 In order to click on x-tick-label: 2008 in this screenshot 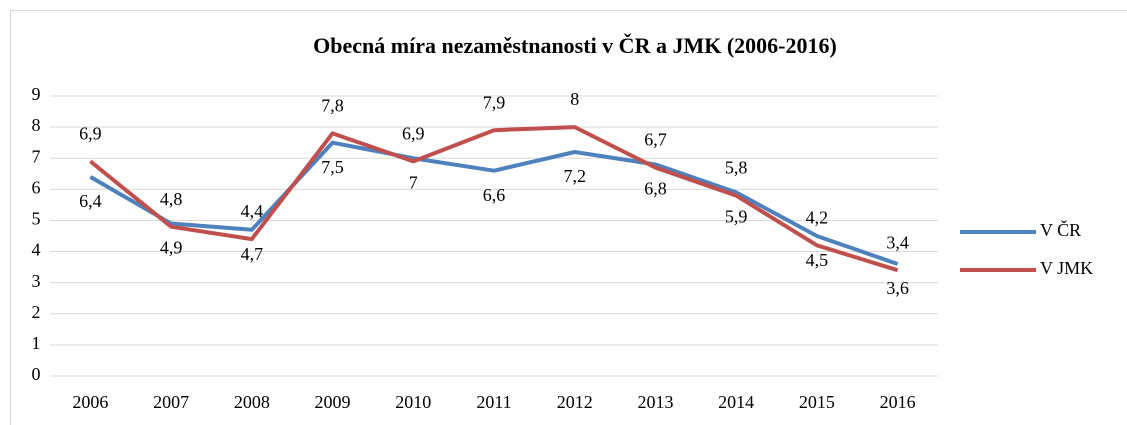, I will do `click(252, 402)`.